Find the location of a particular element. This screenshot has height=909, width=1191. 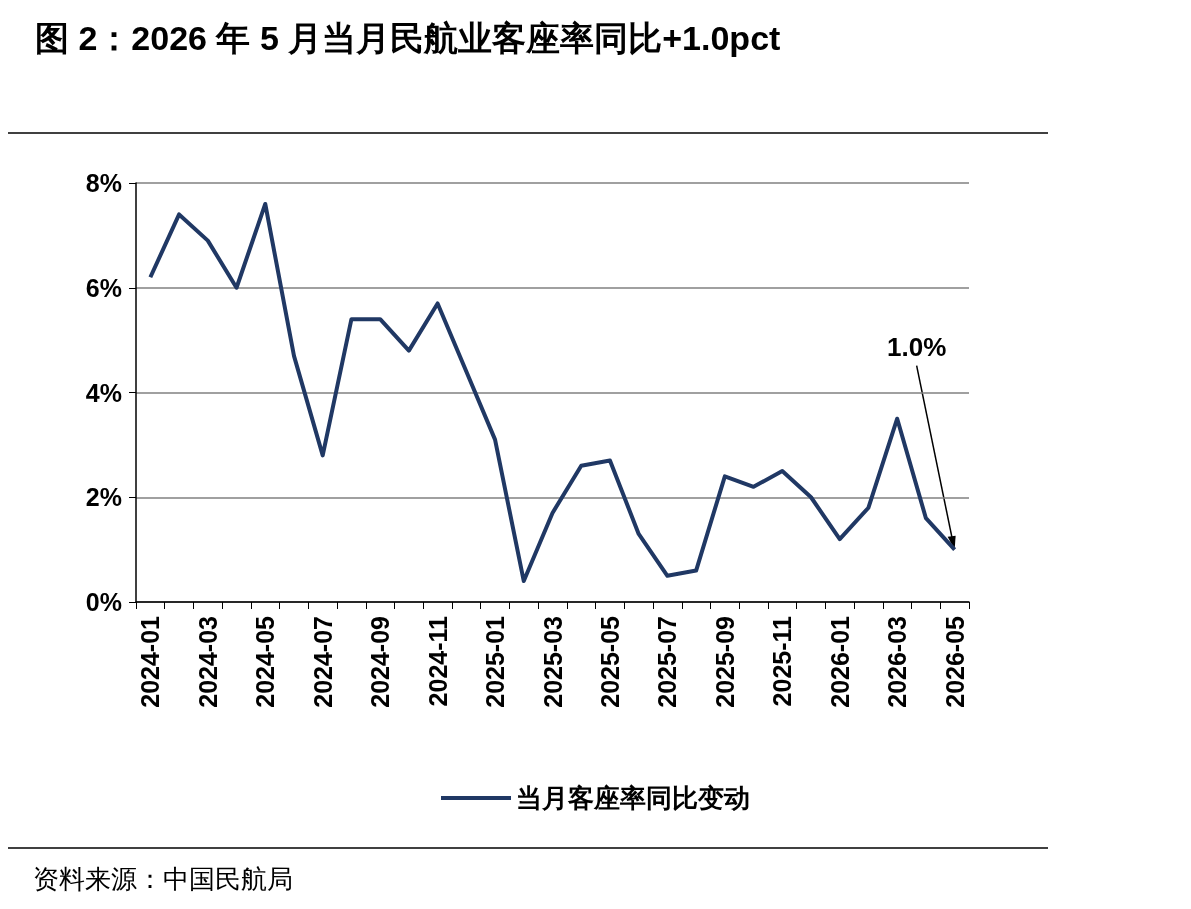

x-tick-label: 2024-05 is located at coordinates (265, 661).